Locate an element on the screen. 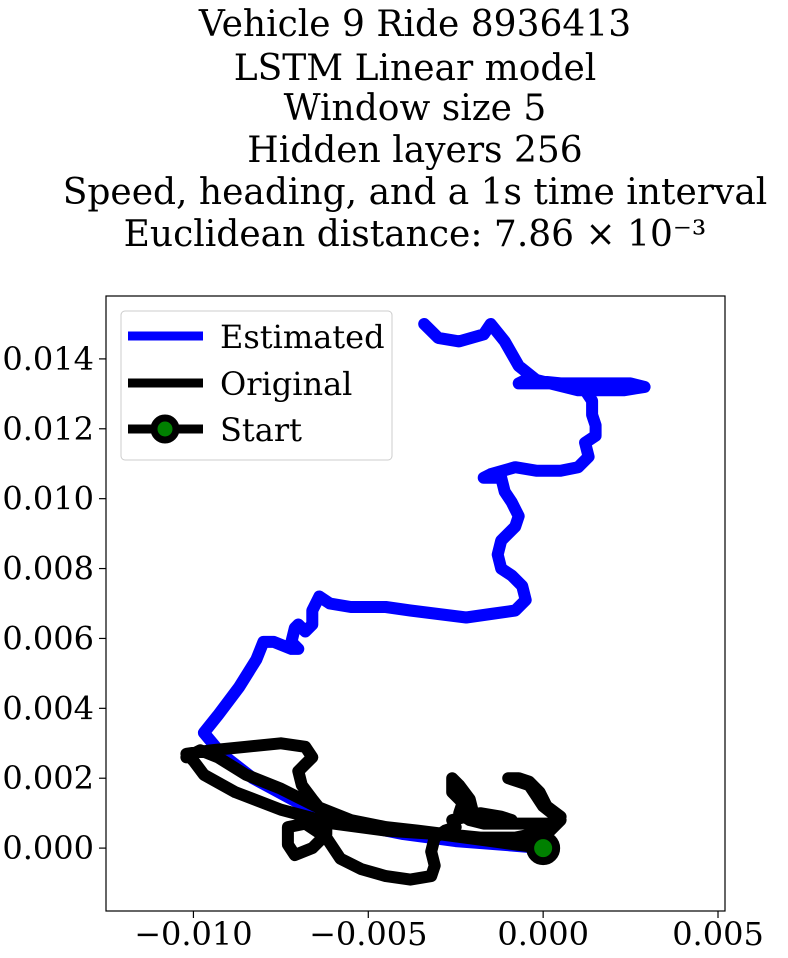 The image size is (788, 958). title-line: Vehicle 9 Ride 8936413 is located at coordinates (414, 24).